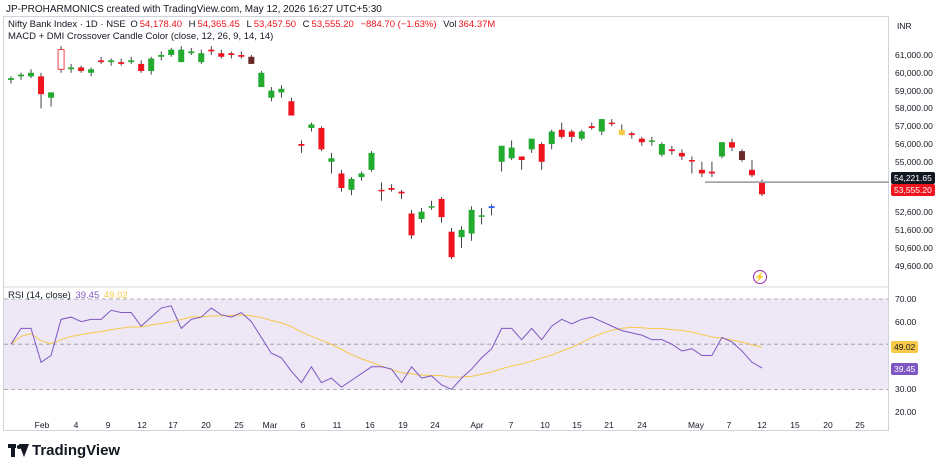  What do you see at coordinates (906, 412) in the screenshot?
I see `rsi-tick-label: 20.00` at bounding box center [906, 412].